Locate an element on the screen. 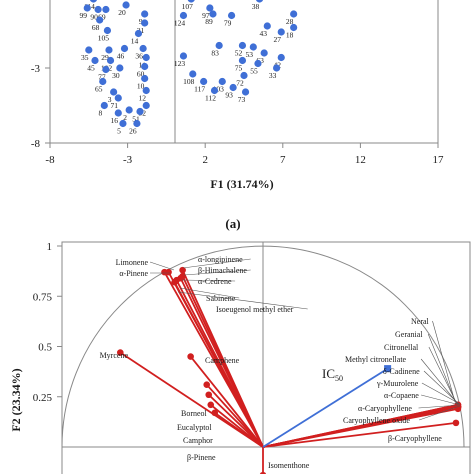 This screenshot has height=474, width=474. loading-label: γ-Muurolene is located at coordinates (397, 383).